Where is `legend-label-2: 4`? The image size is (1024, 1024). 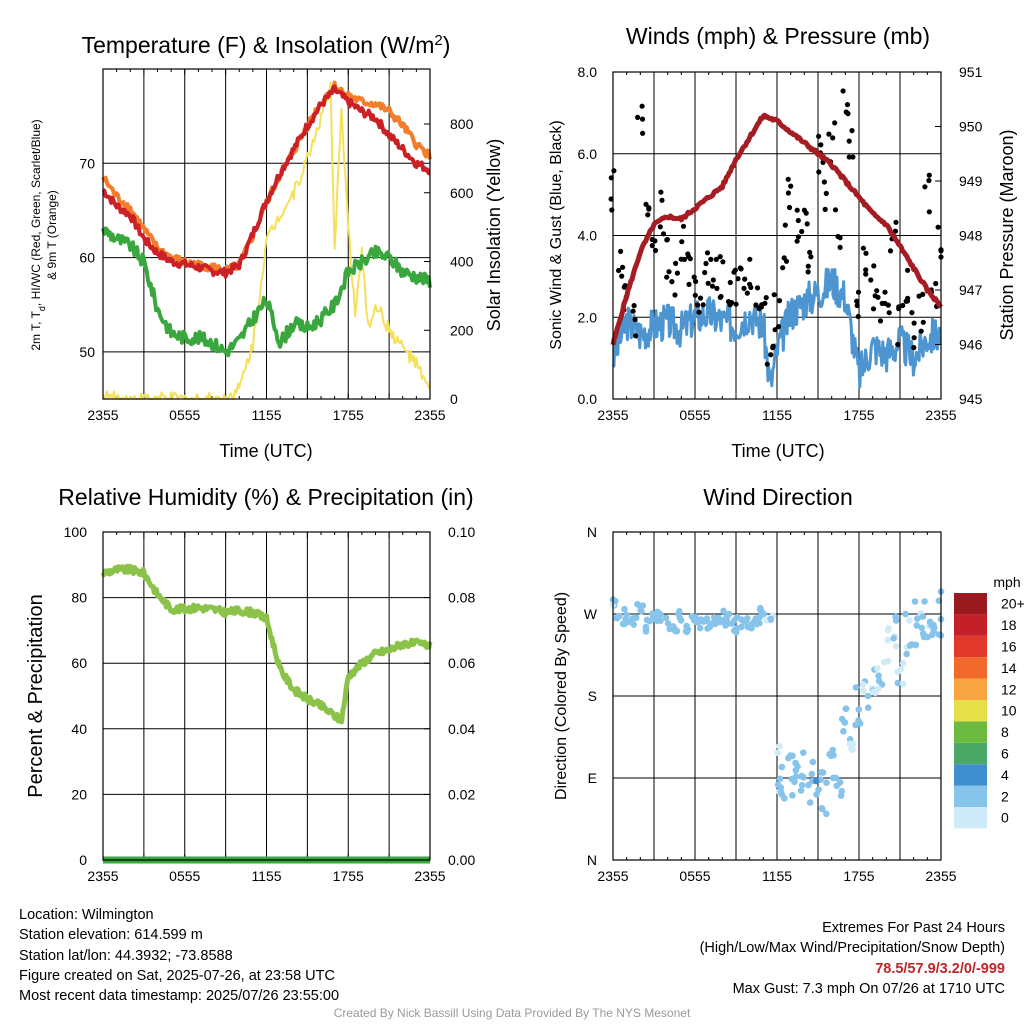 legend-label-2: 4 is located at coordinates (1005, 775).